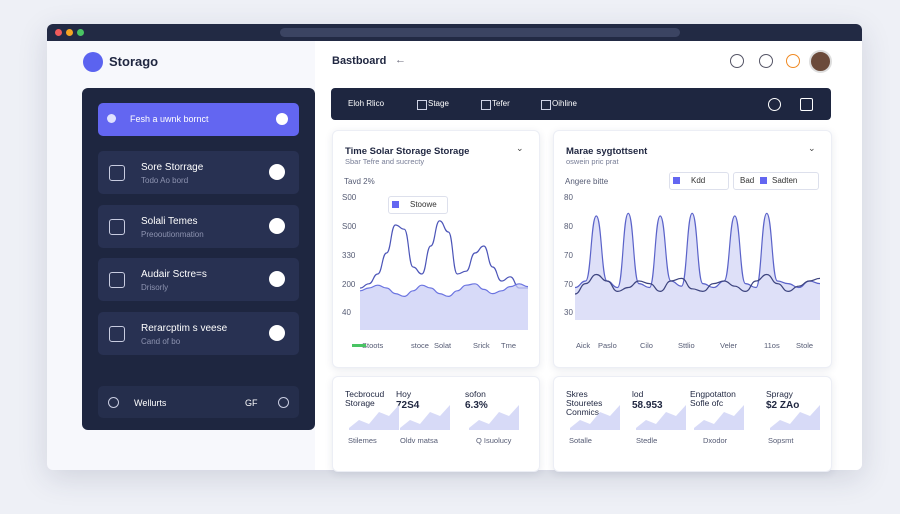  I want to click on legend-swatch, so click(359, 345).